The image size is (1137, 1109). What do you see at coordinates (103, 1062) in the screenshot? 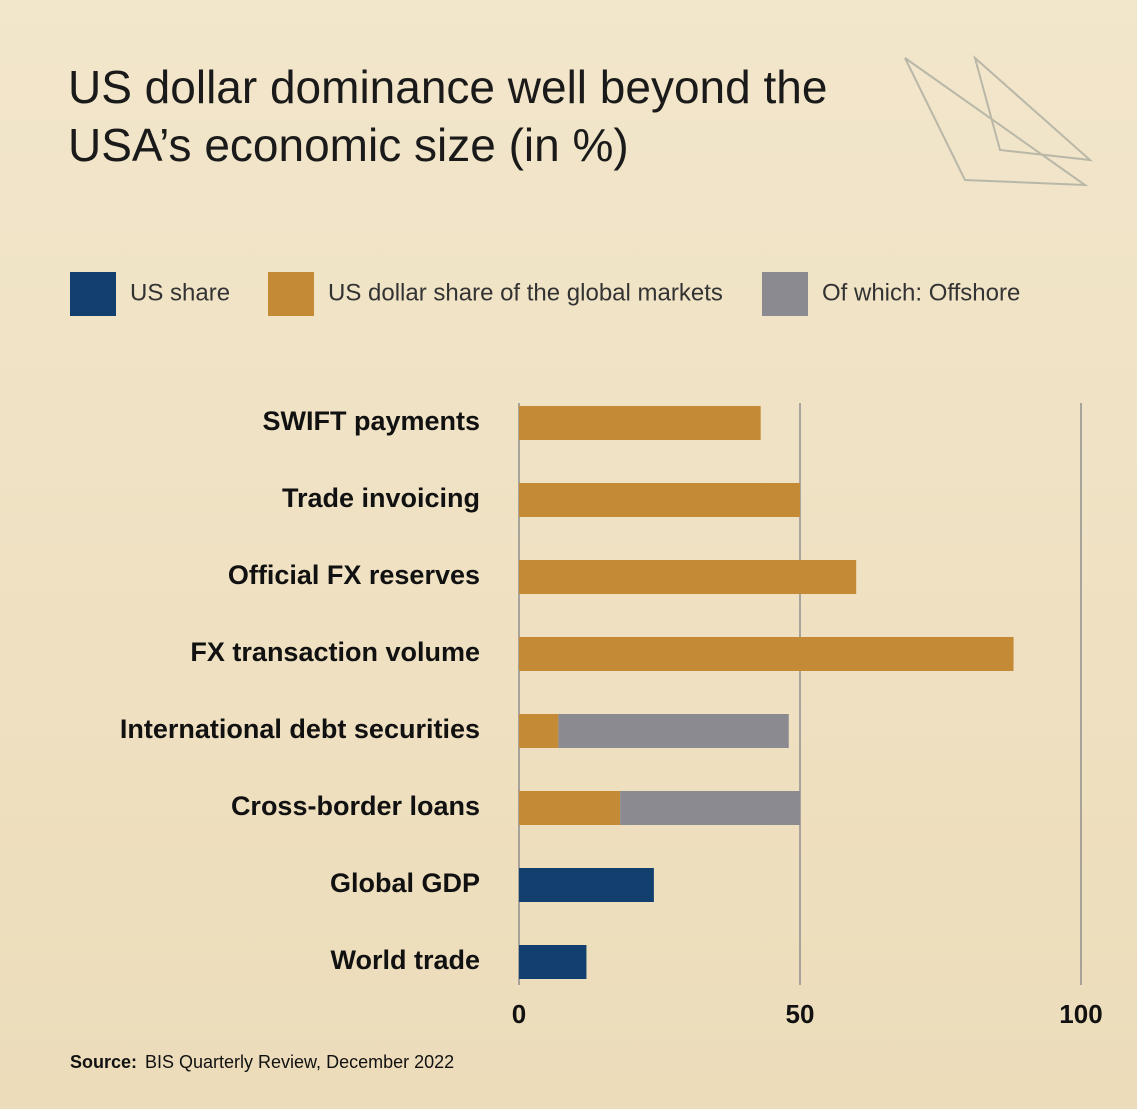
I see `source-label: Source:` at bounding box center [103, 1062].